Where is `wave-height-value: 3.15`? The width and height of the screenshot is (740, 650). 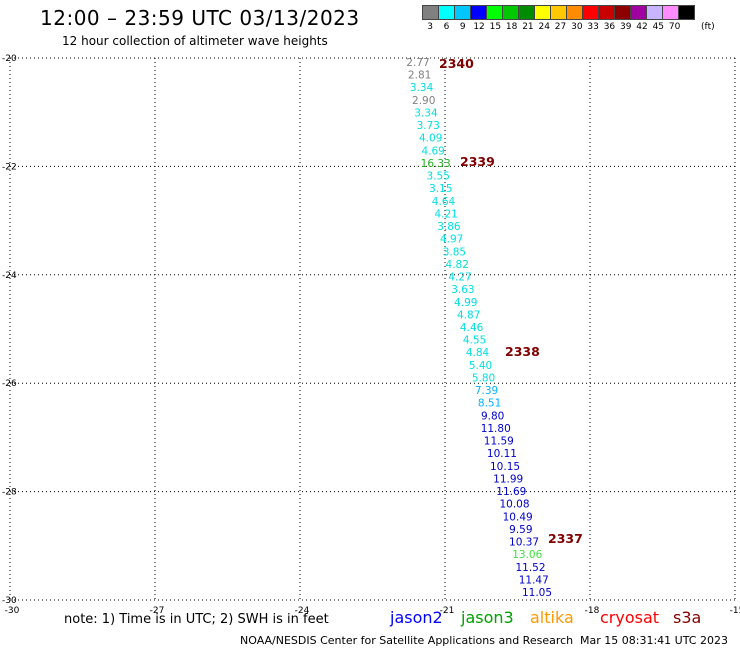
wave-height-value: 3.15 is located at coordinates (440, 189).